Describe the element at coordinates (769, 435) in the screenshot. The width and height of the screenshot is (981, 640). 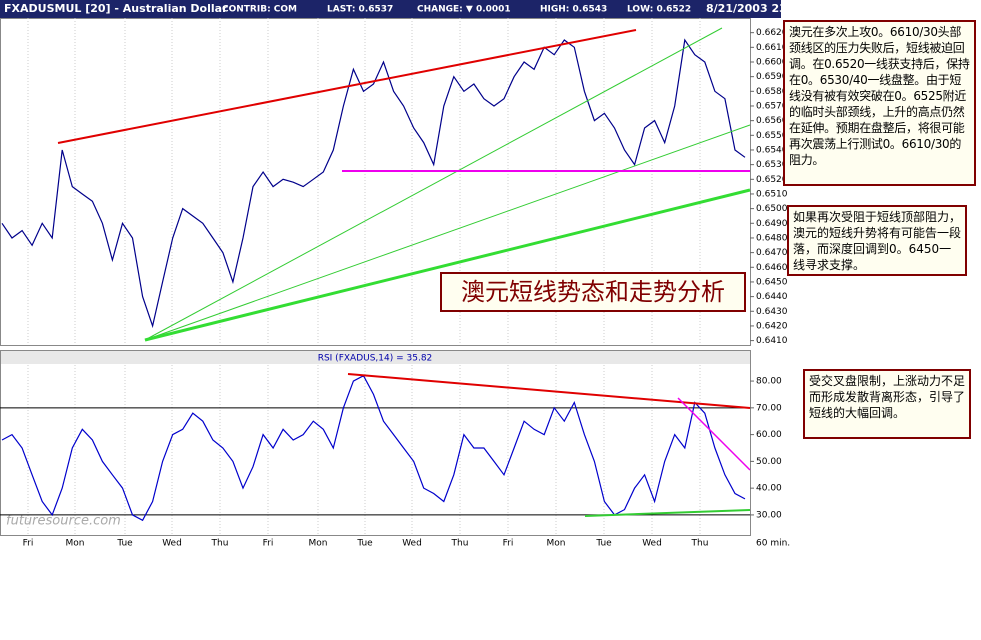
I see `y-tick-label: 60.00` at that location.